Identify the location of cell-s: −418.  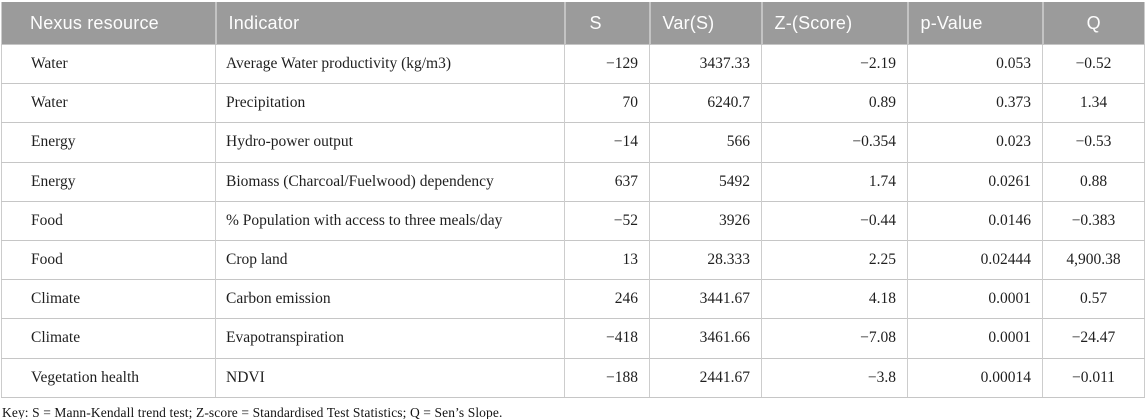
(607, 338).